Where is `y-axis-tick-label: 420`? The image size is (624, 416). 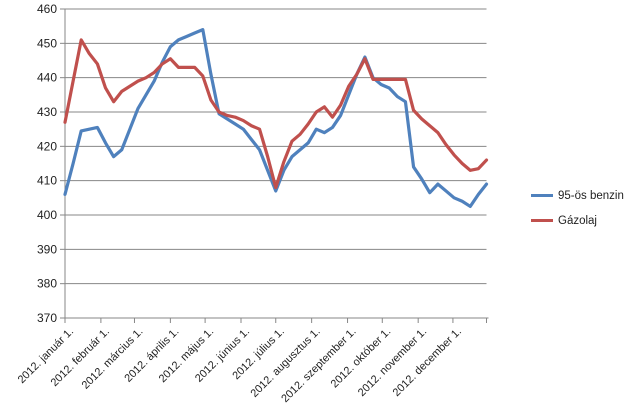 y-axis-tick-label: 420 is located at coordinates (47, 146).